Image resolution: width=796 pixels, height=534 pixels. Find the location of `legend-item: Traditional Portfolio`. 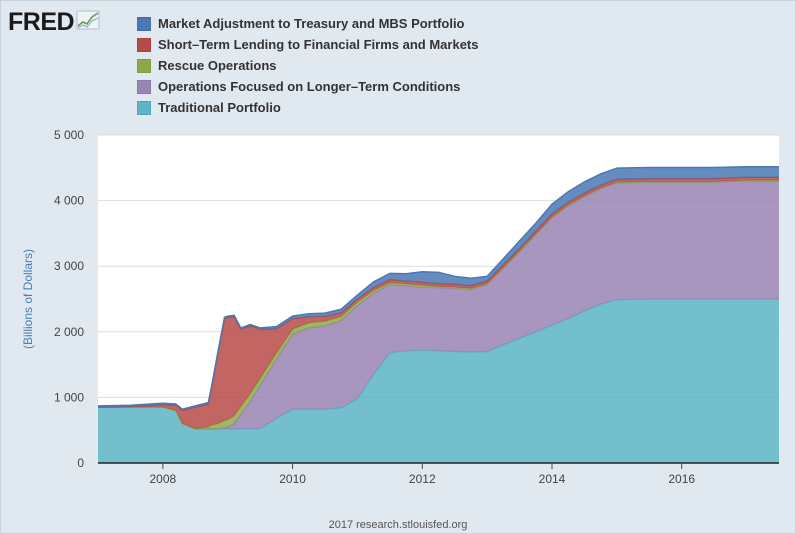

legend-item: Traditional Portfolio is located at coordinates (307, 107).